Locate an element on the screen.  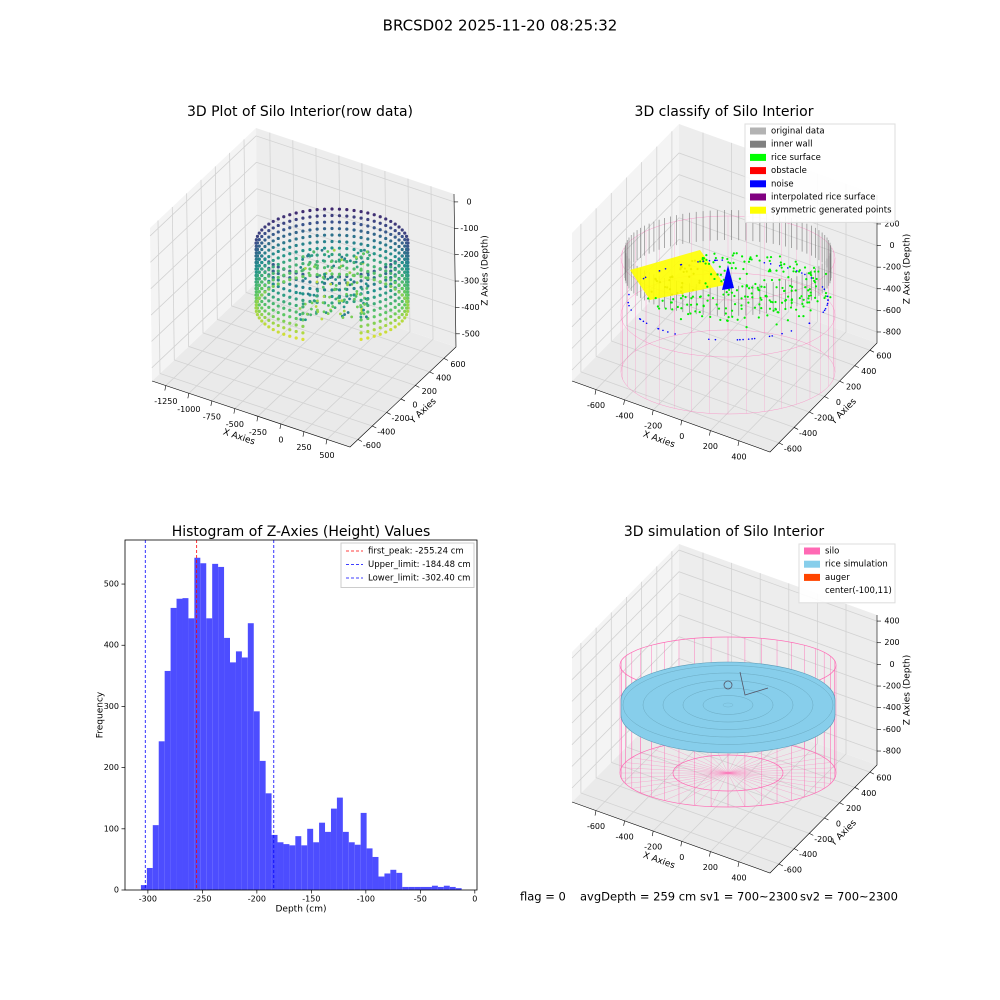
x-tick-label: -1000 is located at coordinates (188, 409).